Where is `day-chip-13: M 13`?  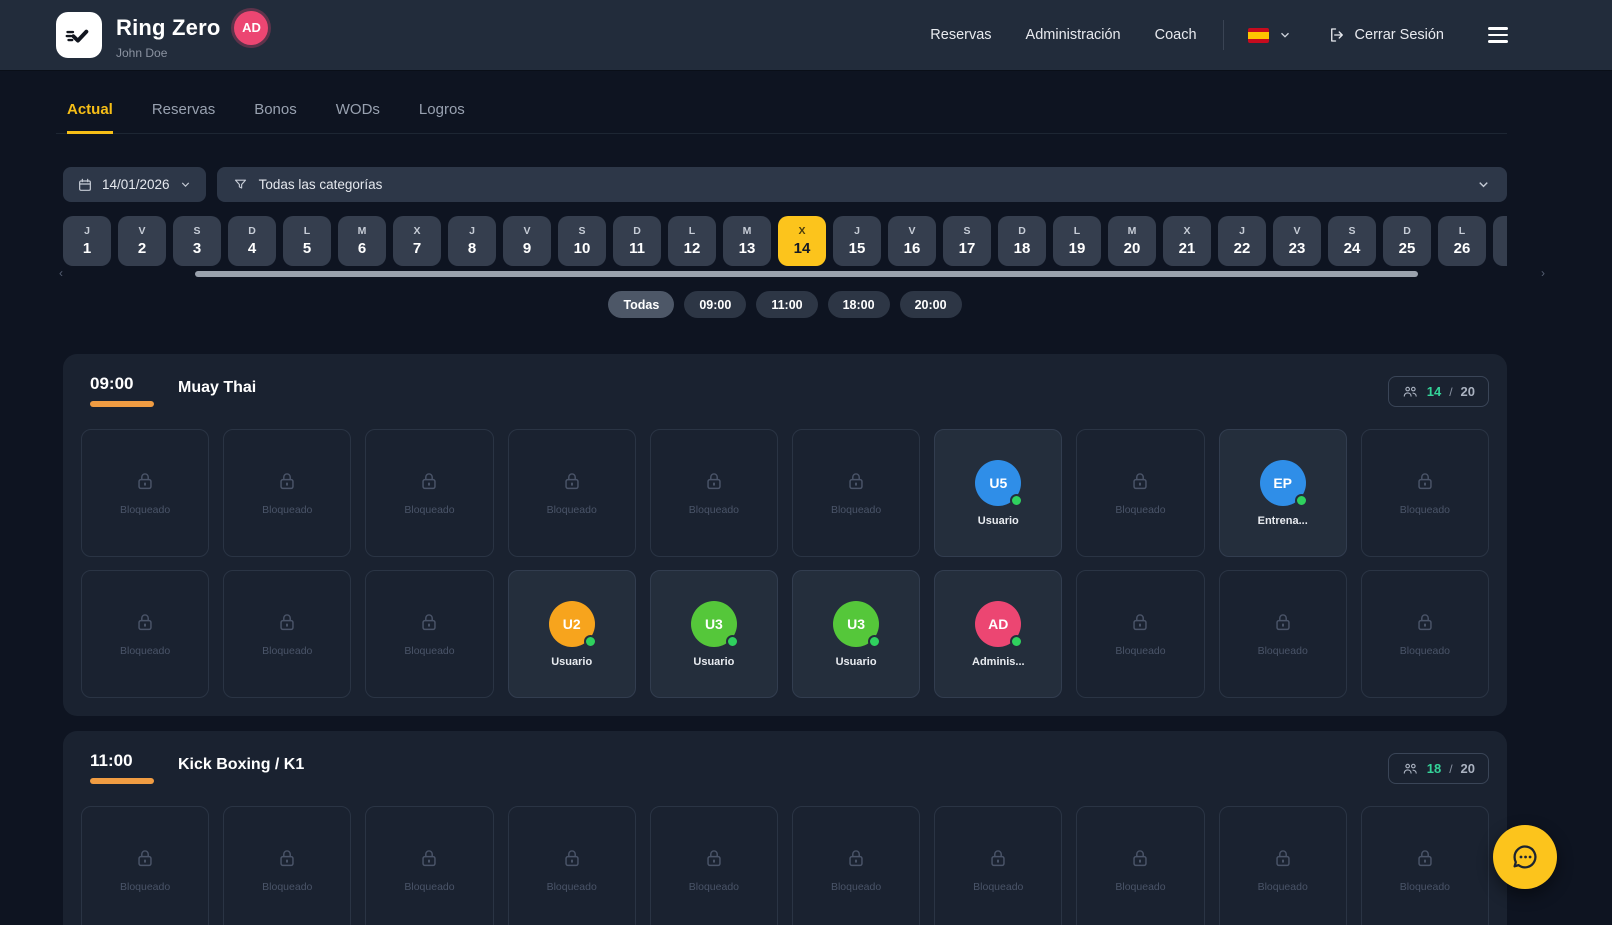 day-chip-13: M 13 is located at coordinates (747, 241).